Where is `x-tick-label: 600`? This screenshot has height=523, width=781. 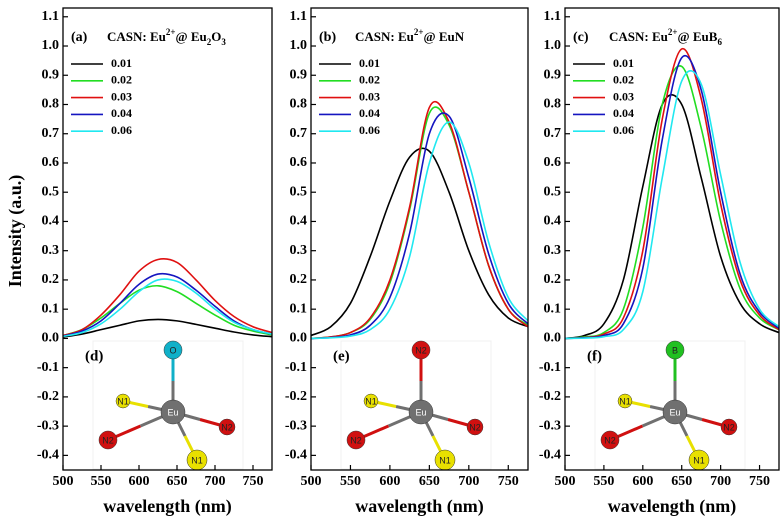
x-tick-label: 600 is located at coordinates (389, 481).